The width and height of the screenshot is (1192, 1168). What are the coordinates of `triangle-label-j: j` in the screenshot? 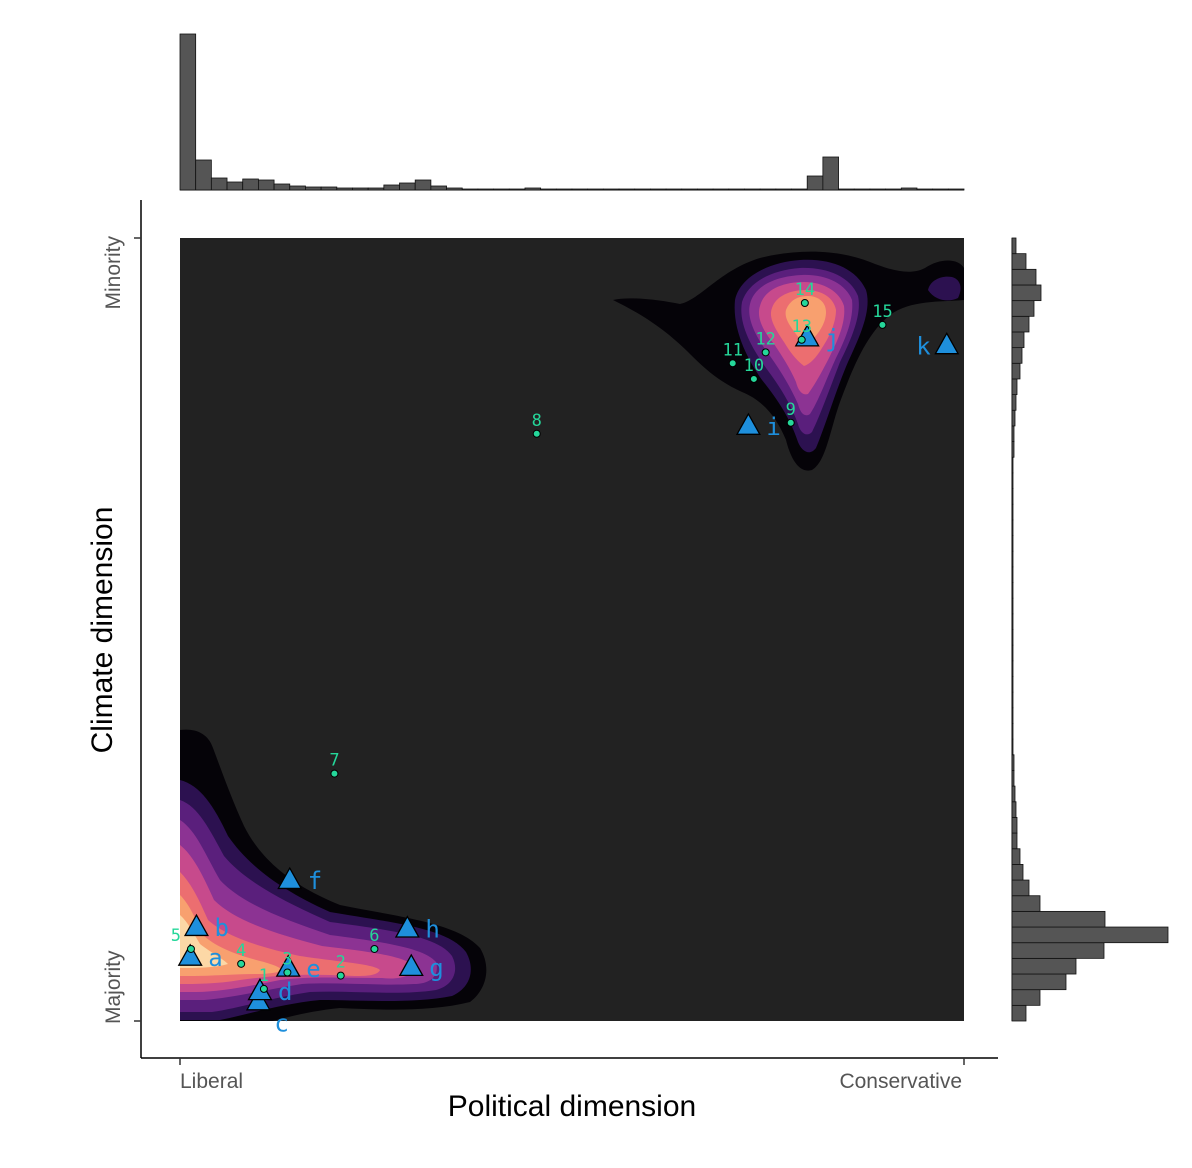 It's located at (832, 338).